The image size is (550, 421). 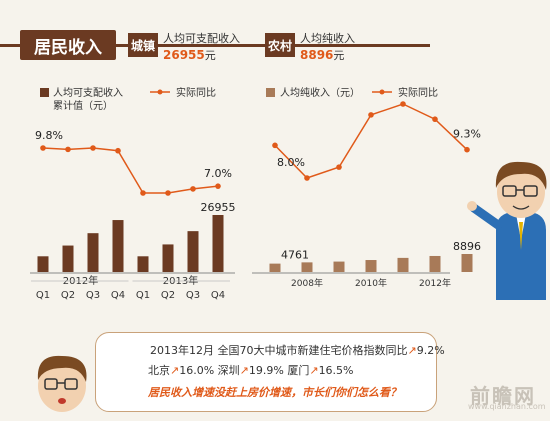 I want to click on right-bar-label: 4761, so click(x=295, y=254).